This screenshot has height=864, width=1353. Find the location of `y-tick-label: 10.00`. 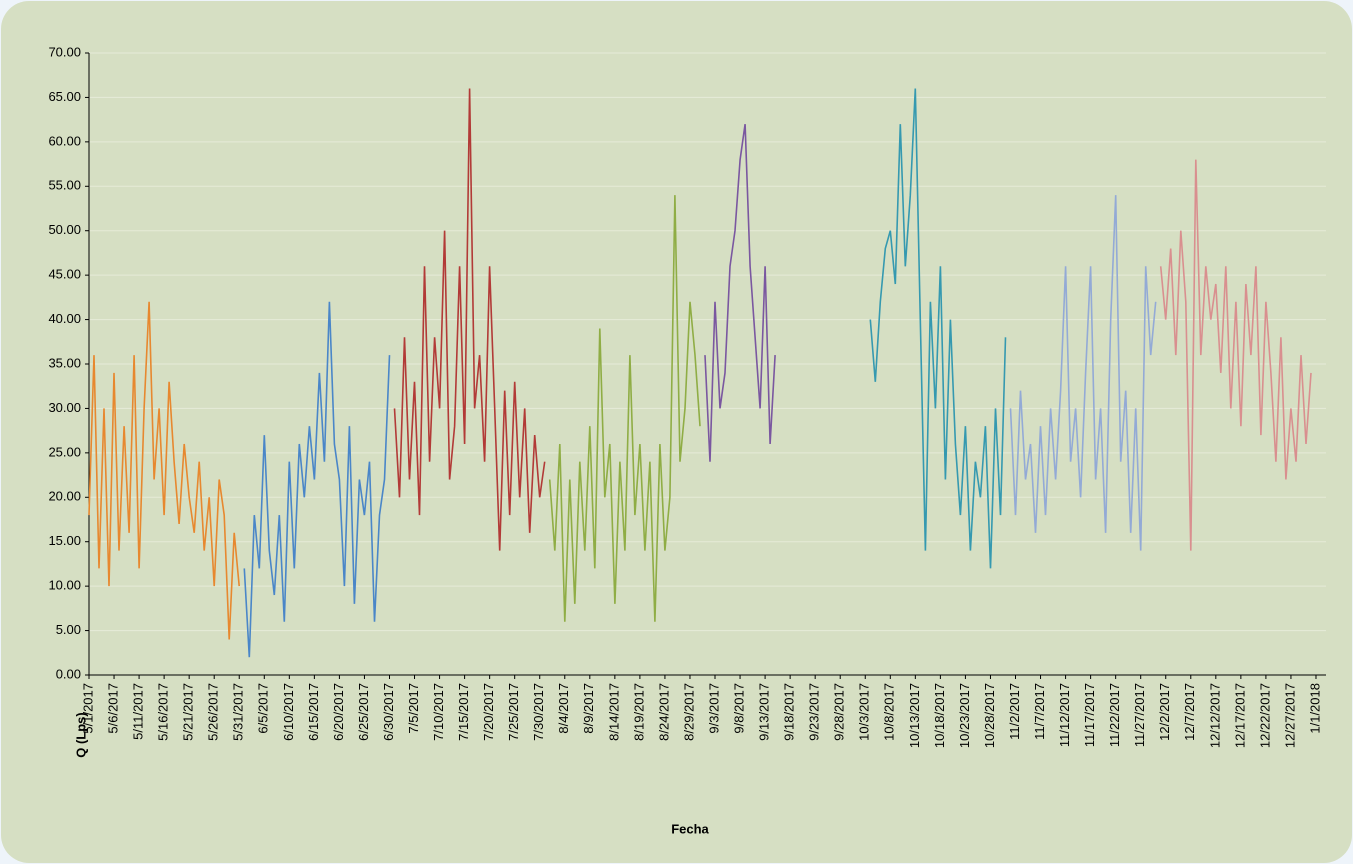

y-tick-label: 10.00 is located at coordinates (64, 585).